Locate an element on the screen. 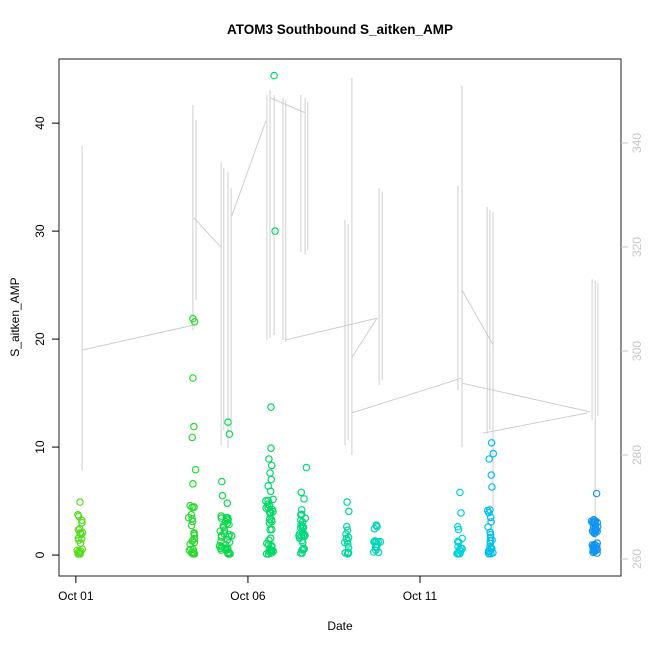  y-right-tick-label: 300 is located at coordinates (637, 351).